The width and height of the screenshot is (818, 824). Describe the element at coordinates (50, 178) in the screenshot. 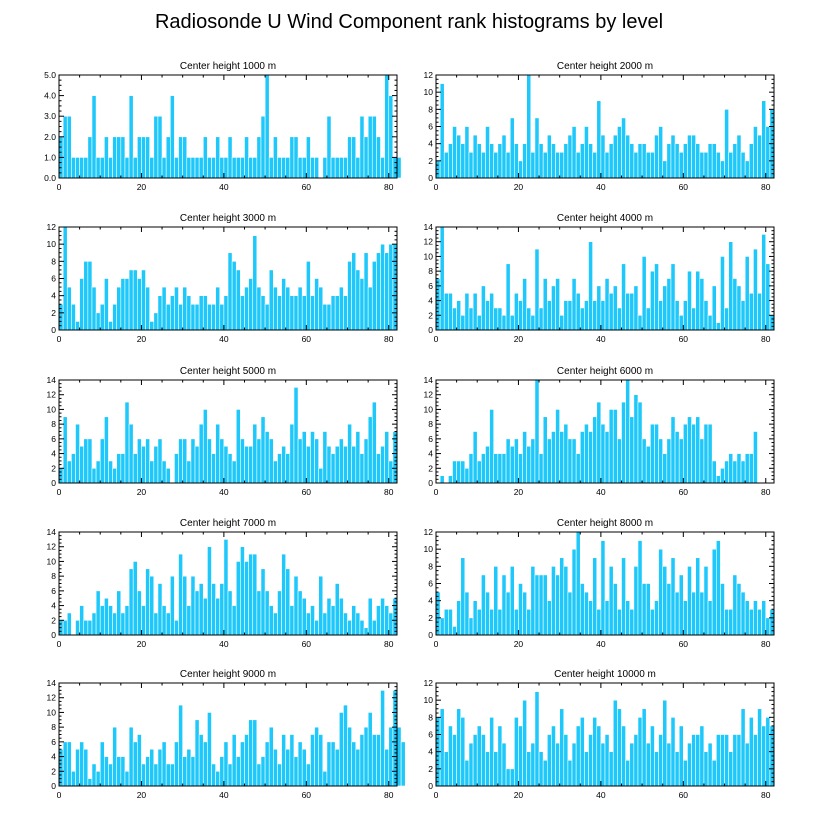

I see `y-tick-label: 0.0` at that location.